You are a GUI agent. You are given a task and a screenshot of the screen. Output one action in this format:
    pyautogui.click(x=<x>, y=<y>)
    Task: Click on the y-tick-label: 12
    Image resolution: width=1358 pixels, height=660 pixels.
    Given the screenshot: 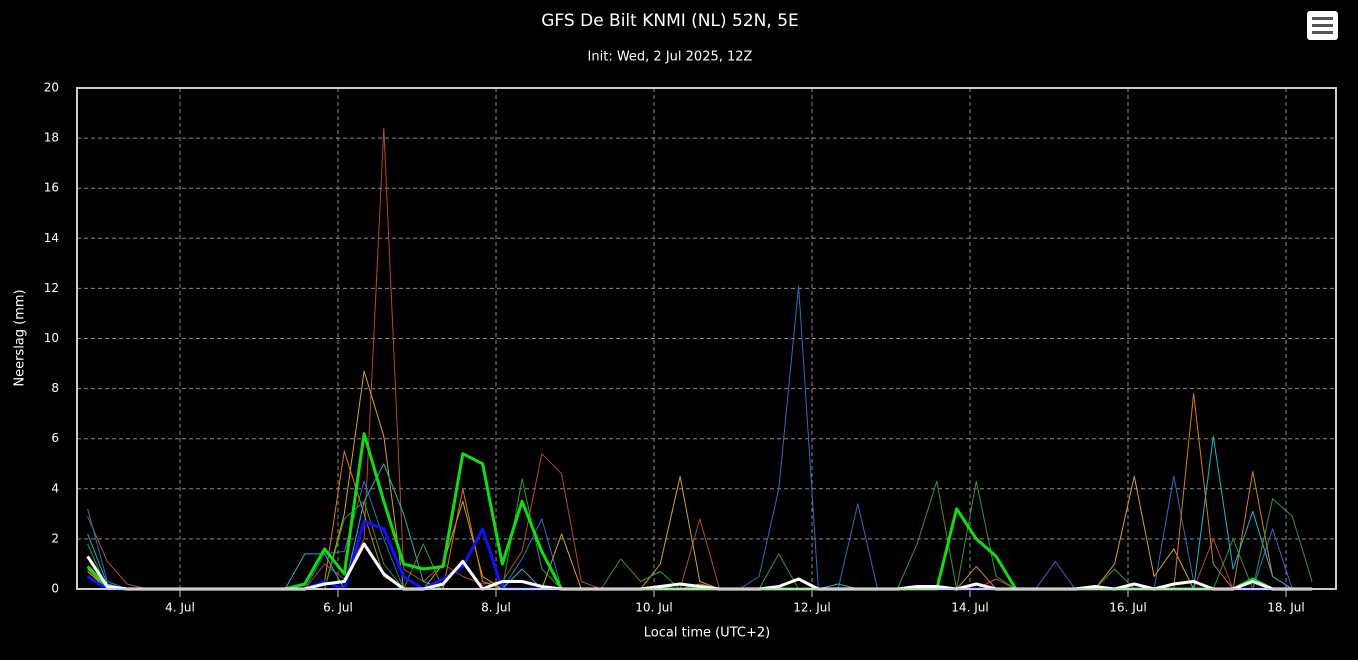 What is the action you would take?
    pyautogui.click(x=51, y=288)
    